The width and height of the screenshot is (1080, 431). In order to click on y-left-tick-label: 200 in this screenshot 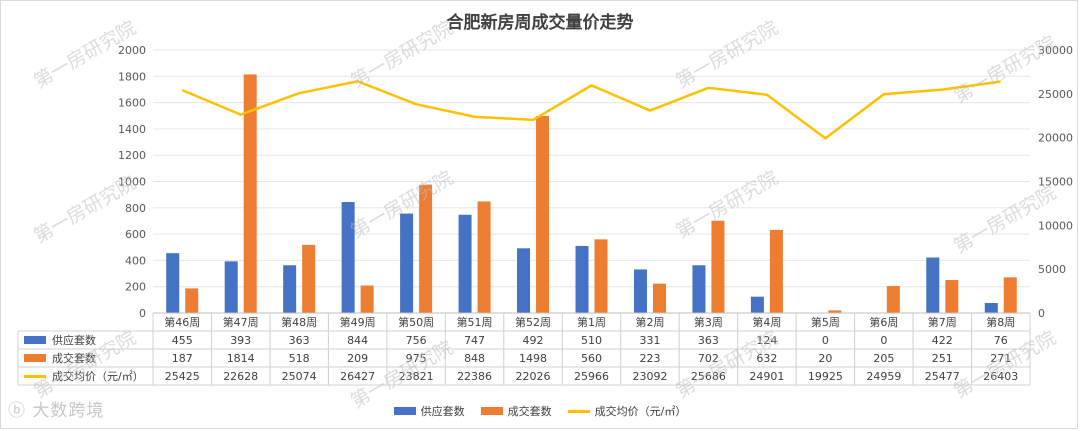, I will do `click(135, 287)`.